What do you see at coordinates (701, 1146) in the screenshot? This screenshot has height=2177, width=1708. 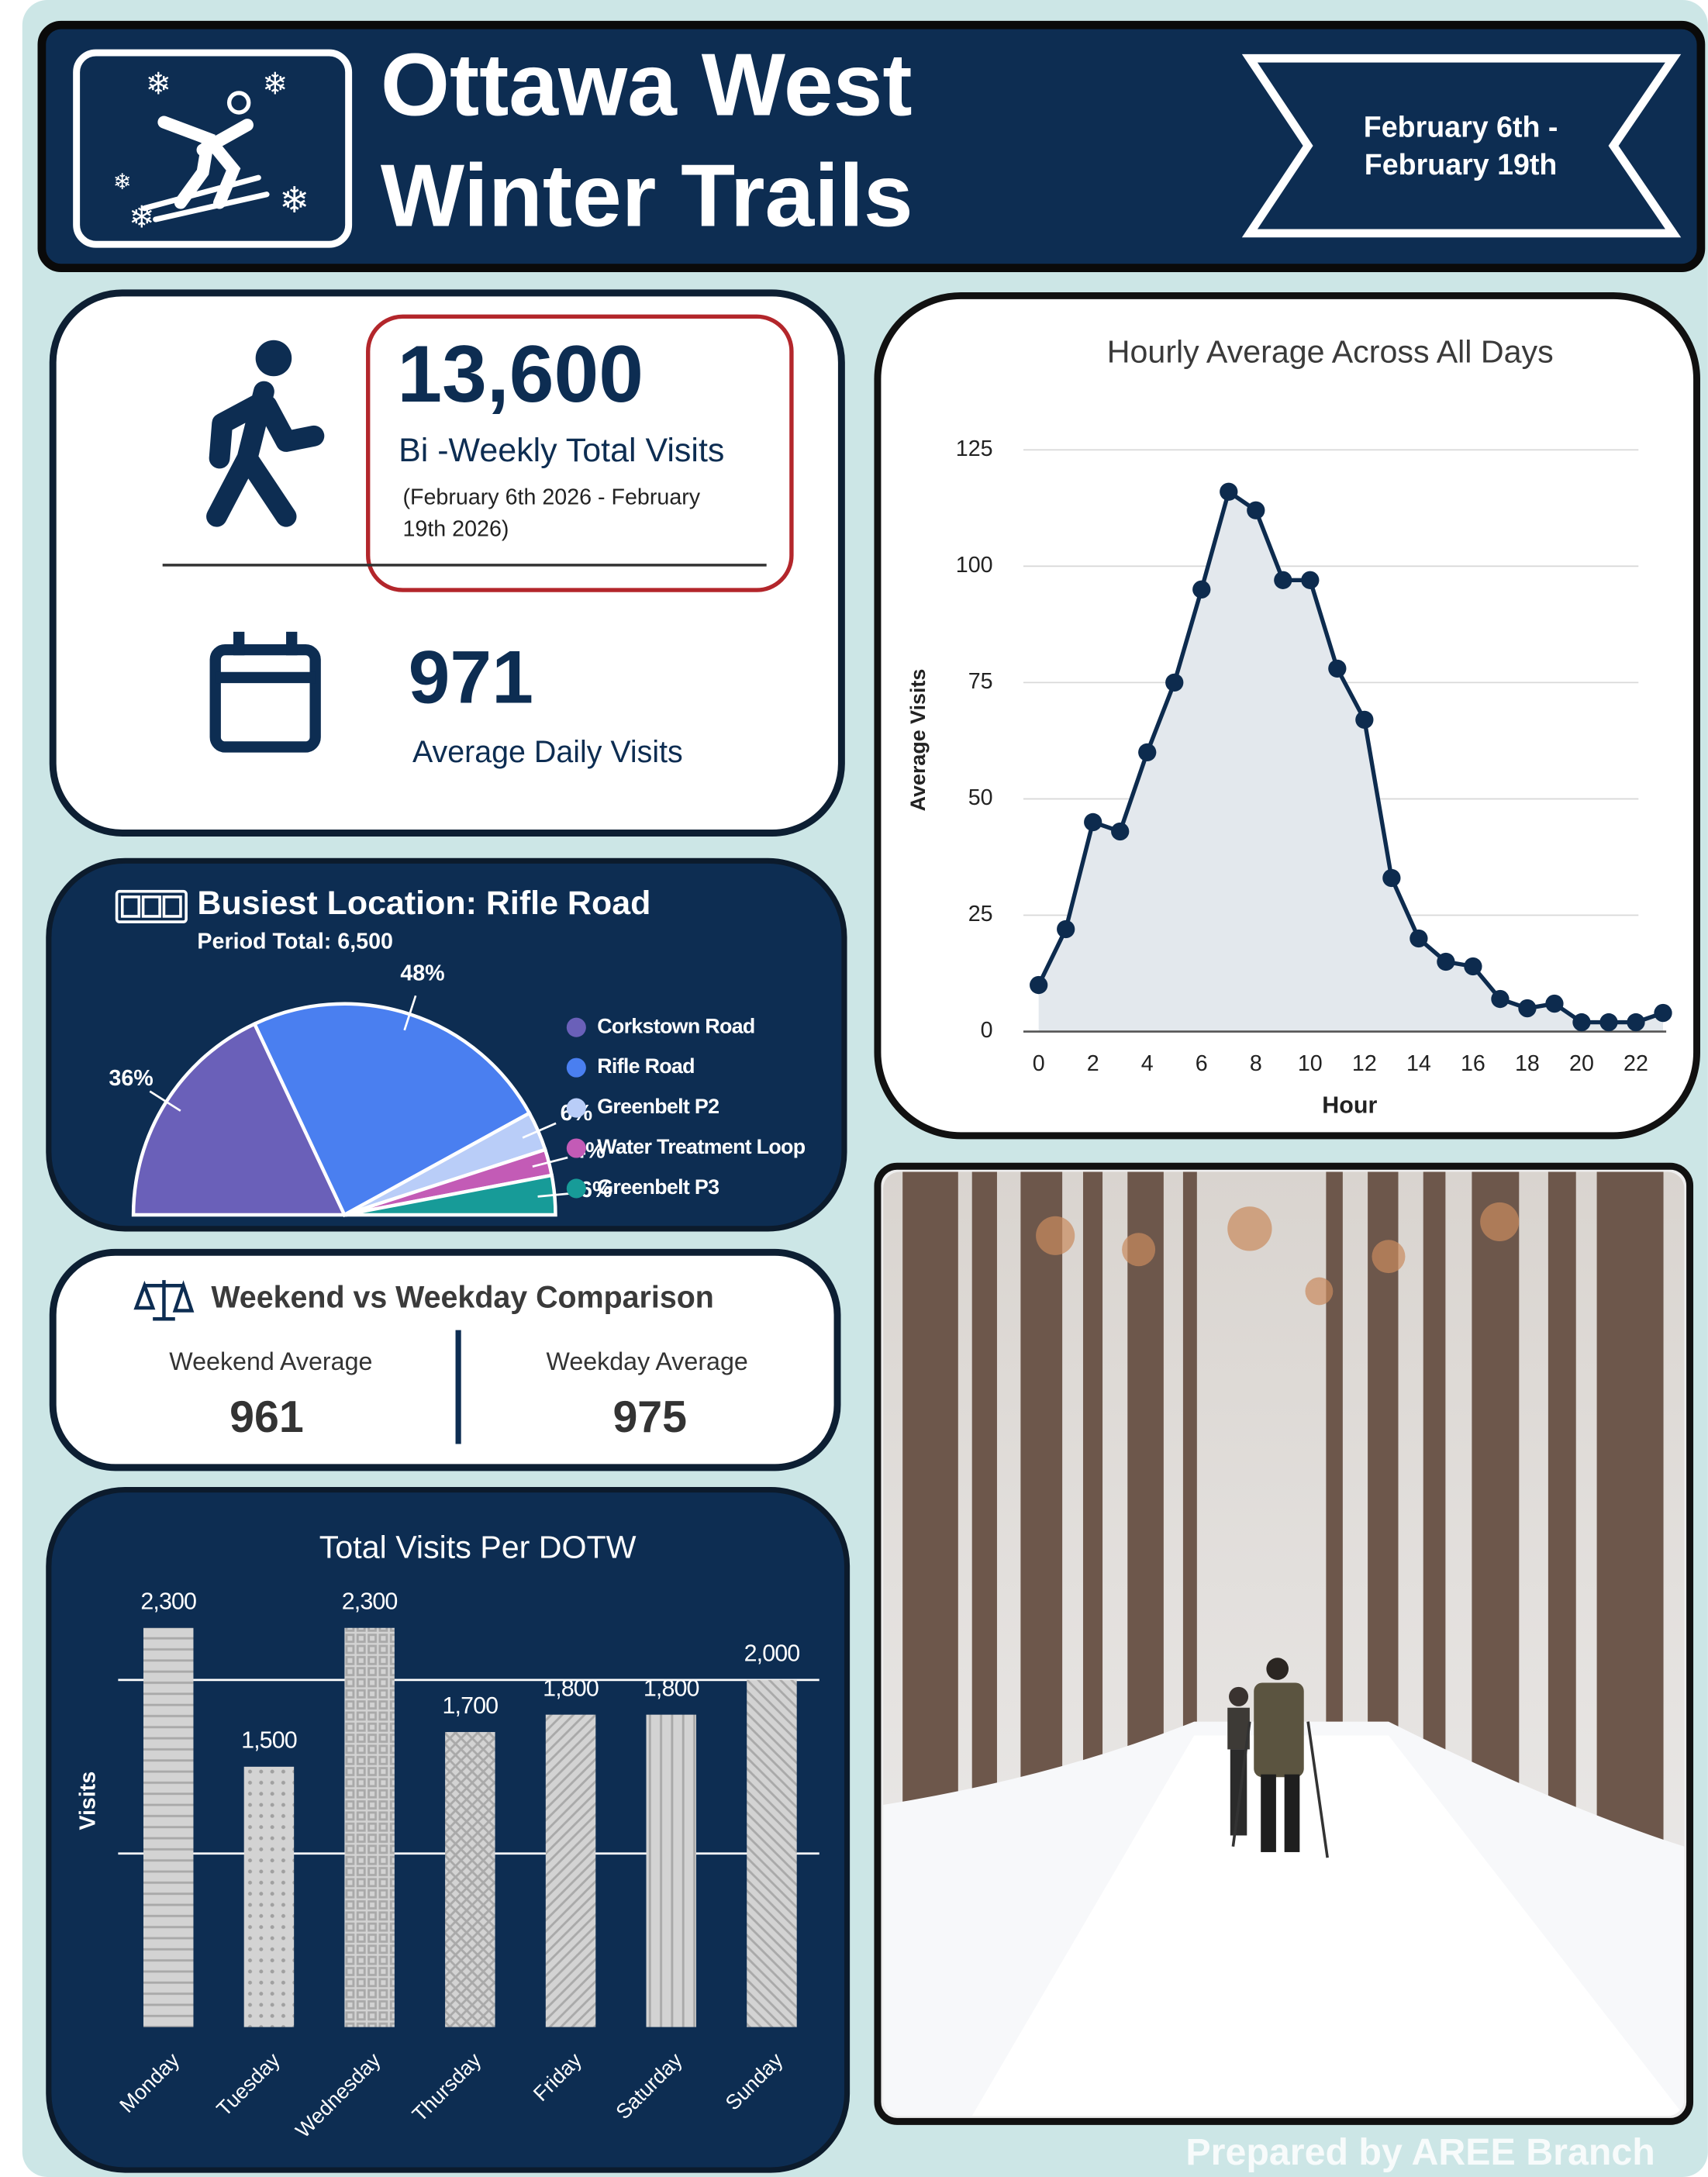 I see `legend-label: Water Treatment Loop` at bounding box center [701, 1146].